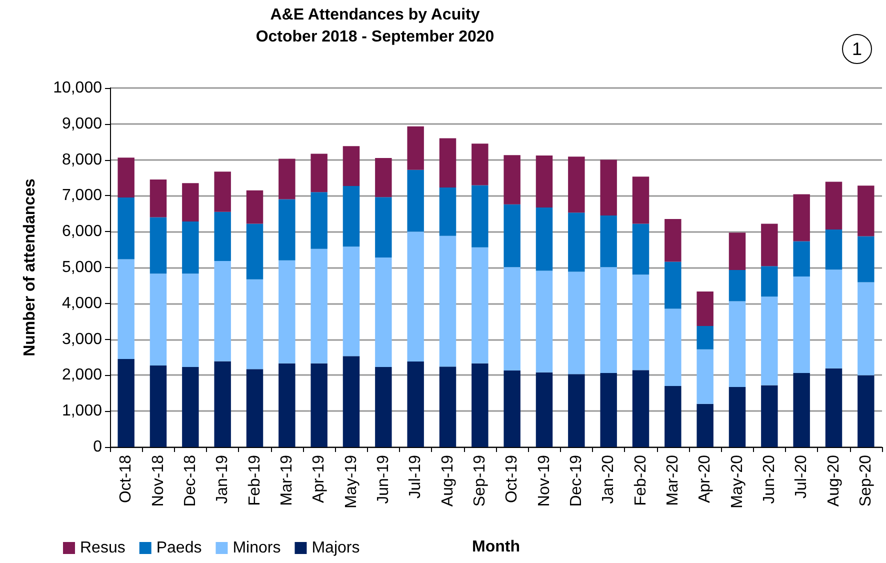 The image size is (886, 563). I want to click on x-tick-label: Feb-19, so click(255, 480).